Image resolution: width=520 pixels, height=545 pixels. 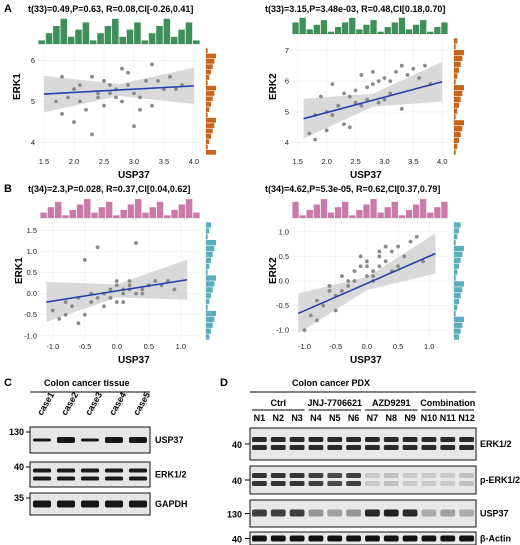 I want to click on a2-ytick-label: 4, so click(x=287, y=142).